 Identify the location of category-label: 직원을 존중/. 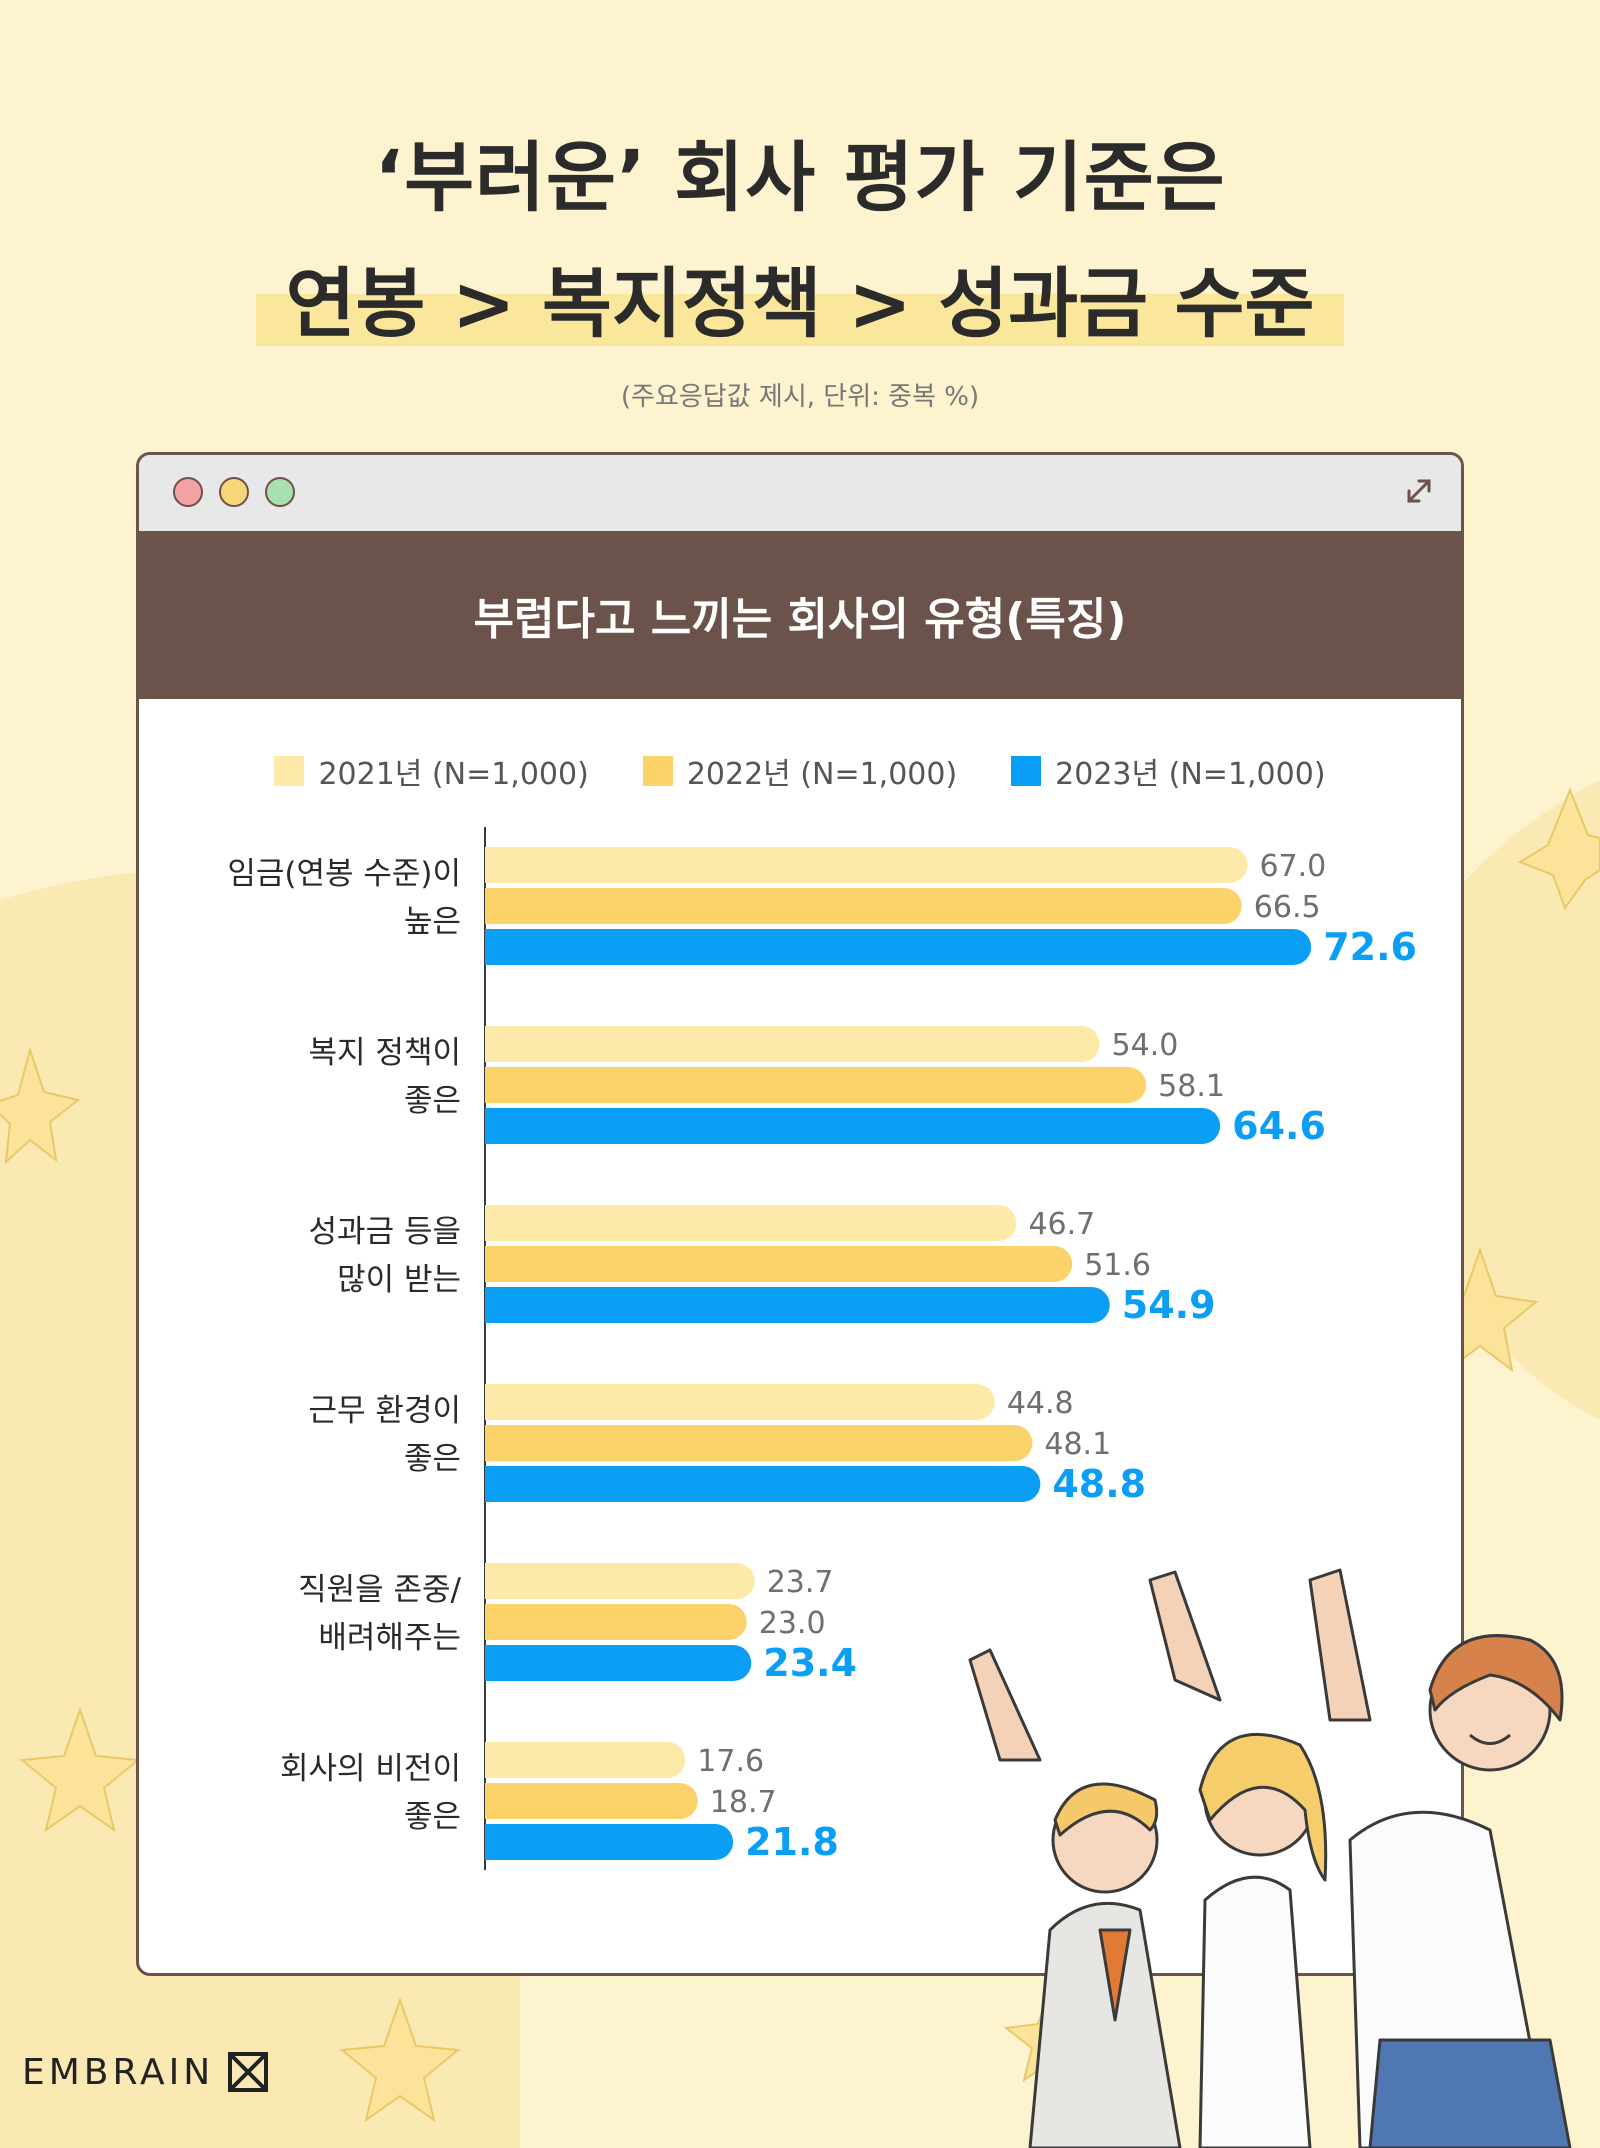
(379, 1590).